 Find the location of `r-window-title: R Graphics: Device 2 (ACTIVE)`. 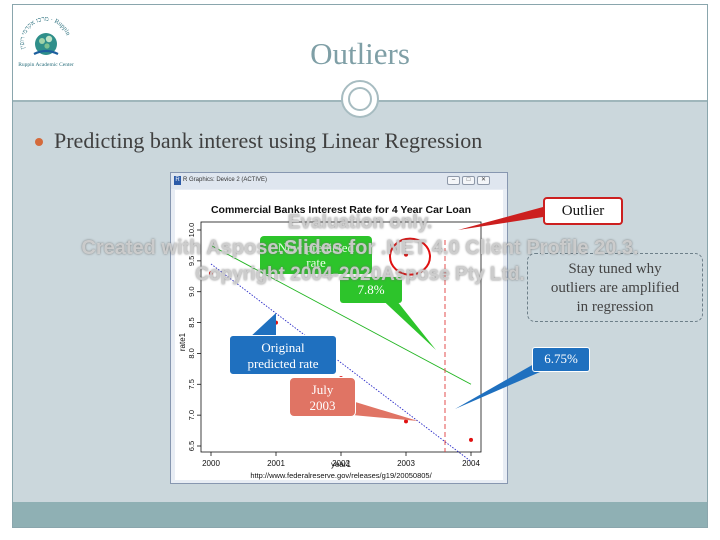

r-window-title: R Graphics: Device 2 (ACTIVE) is located at coordinates (225, 180).